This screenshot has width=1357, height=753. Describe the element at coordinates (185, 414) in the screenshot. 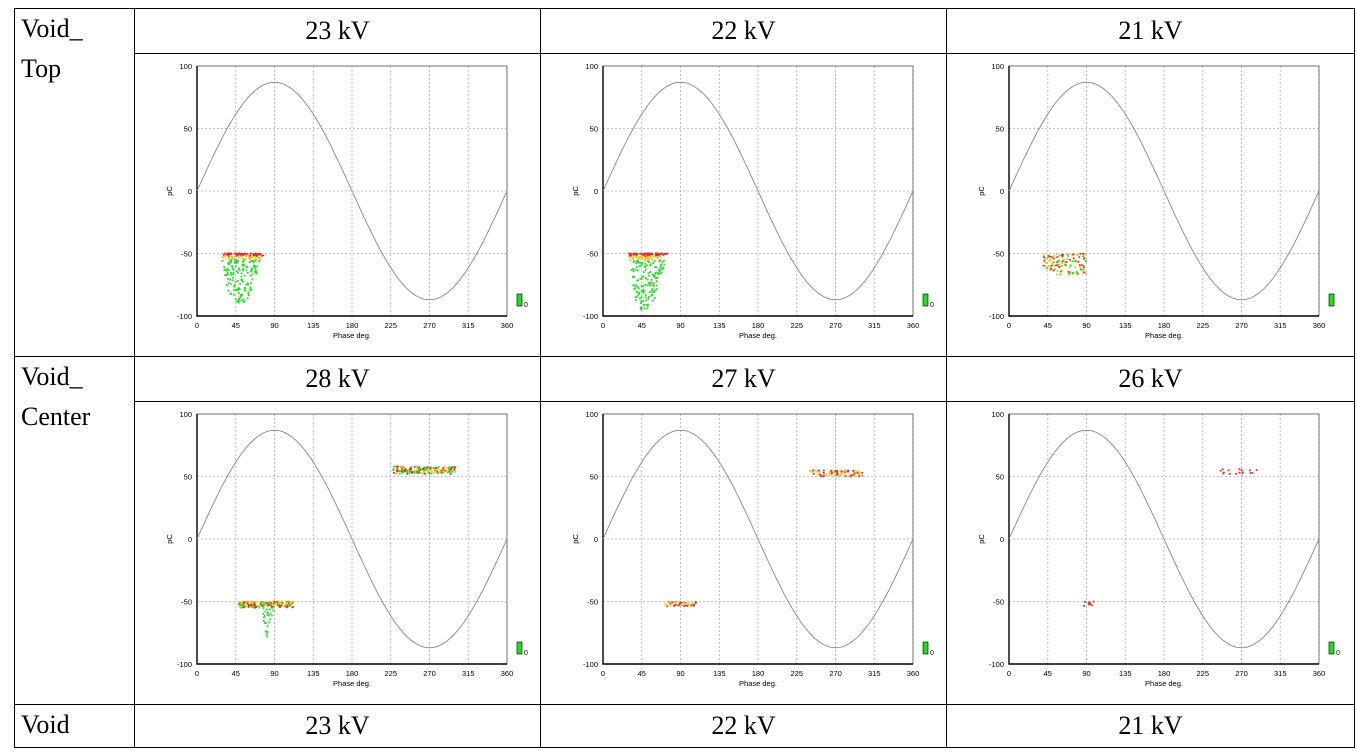

I see `y-tick-label: 100` at that location.